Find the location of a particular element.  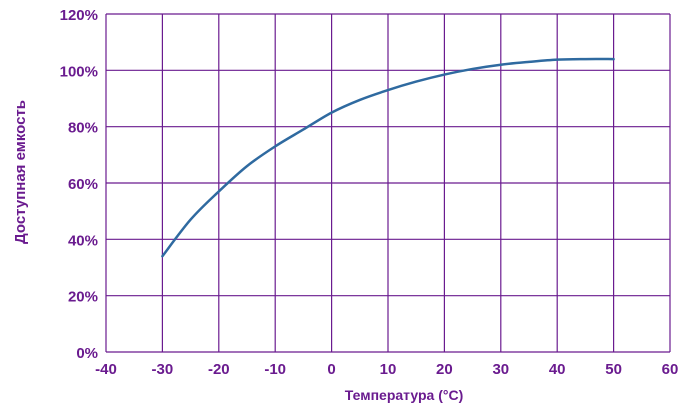

x-tick-label: 30 is located at coordinates (500, 369).